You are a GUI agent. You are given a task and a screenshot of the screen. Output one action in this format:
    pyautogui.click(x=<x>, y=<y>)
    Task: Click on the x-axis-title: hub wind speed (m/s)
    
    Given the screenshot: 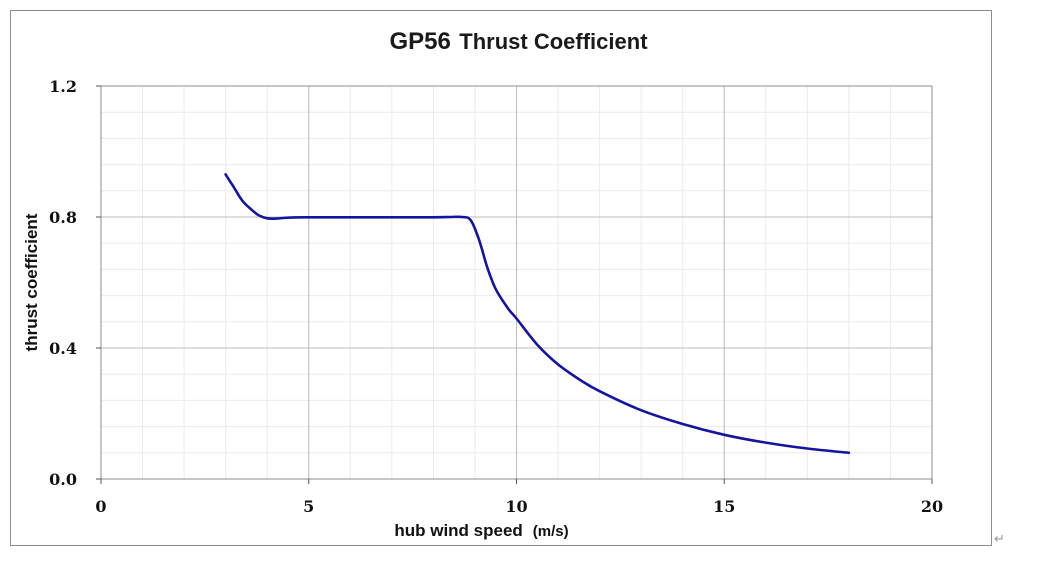 What is the action you would take?
    pyautogui.click(x=481, y=530)
    